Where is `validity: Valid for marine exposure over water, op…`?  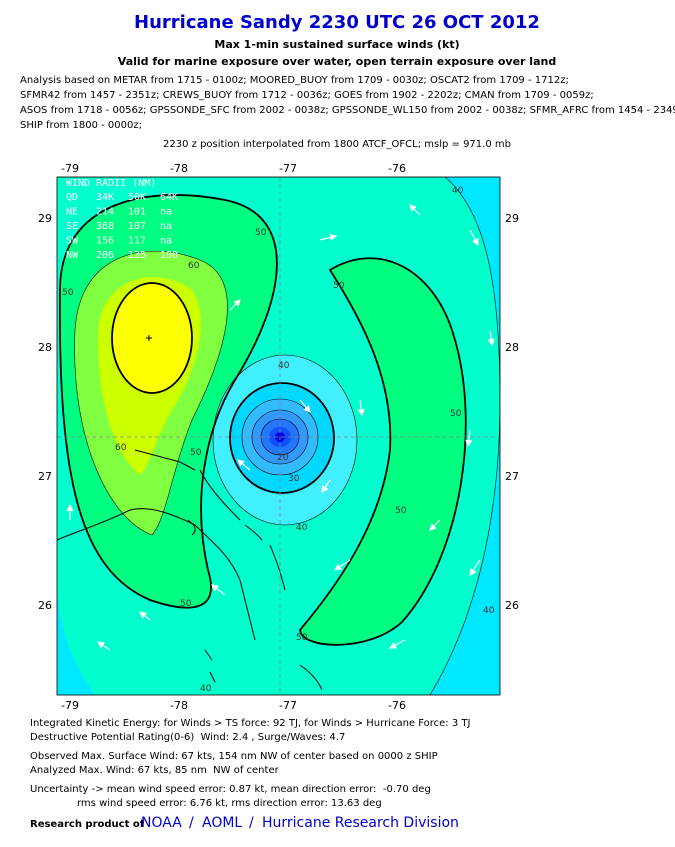
validity: Valid for marine exposure over water, op… is located at coordinates (337, 61).